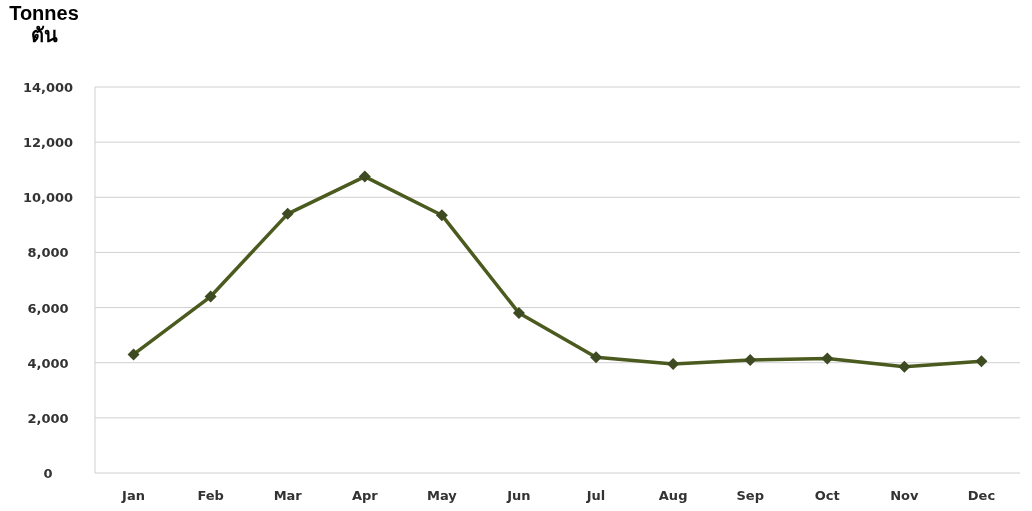 Image resolution: width=1032 pixels, height=511 pixels. Describe the element at coordinates (827, 495) in the screenshot. I see `x-tick-label: Oct` at that location.